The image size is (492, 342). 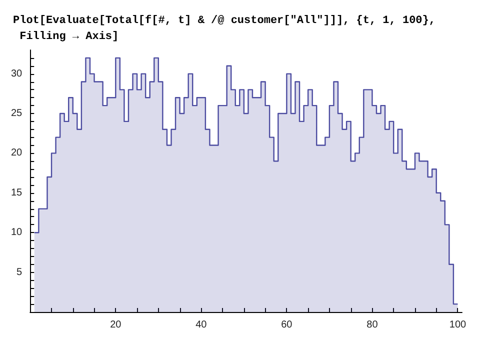 I want to click on chart-title: Plot[Evaluate[Total[f[#, t] & /@ customer["All"]]], {t, 1, 100}, Filling → Axis], so click(x=224, y=28).